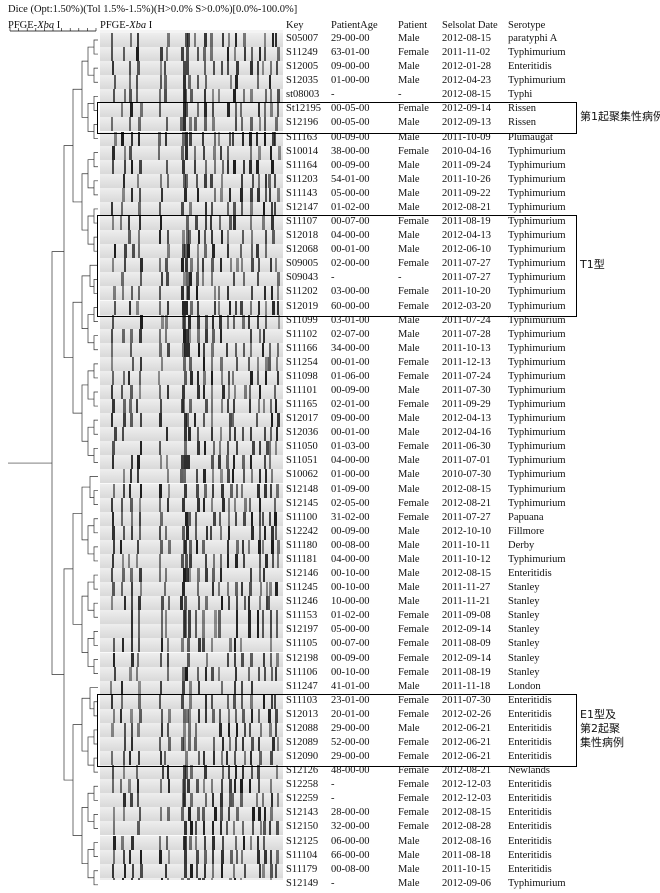 The width and height of the screenshot is (660, 893). Describe the element at coordinates (350, 686) in the screenshot. I see `cell-age: 41-01-00` at that location.